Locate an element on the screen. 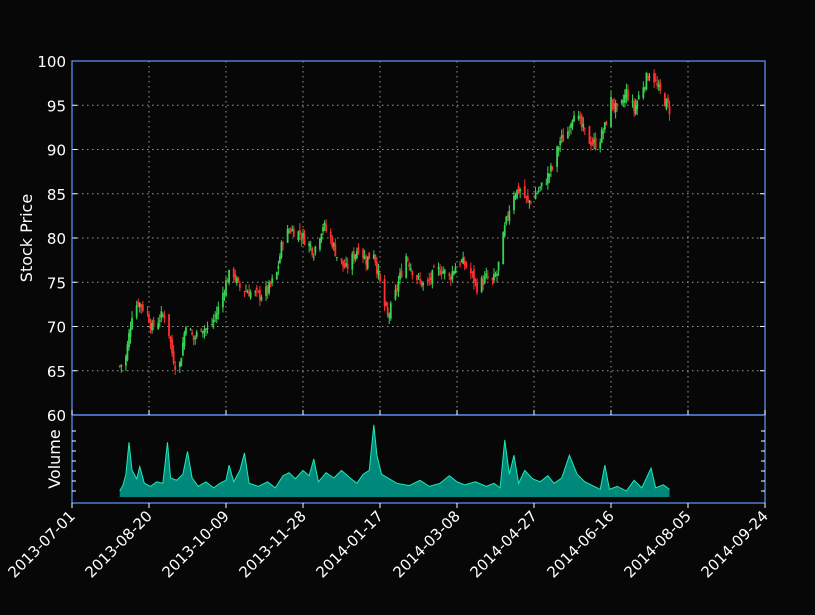  volume-y-ticks is located at coordinates (418, 461).